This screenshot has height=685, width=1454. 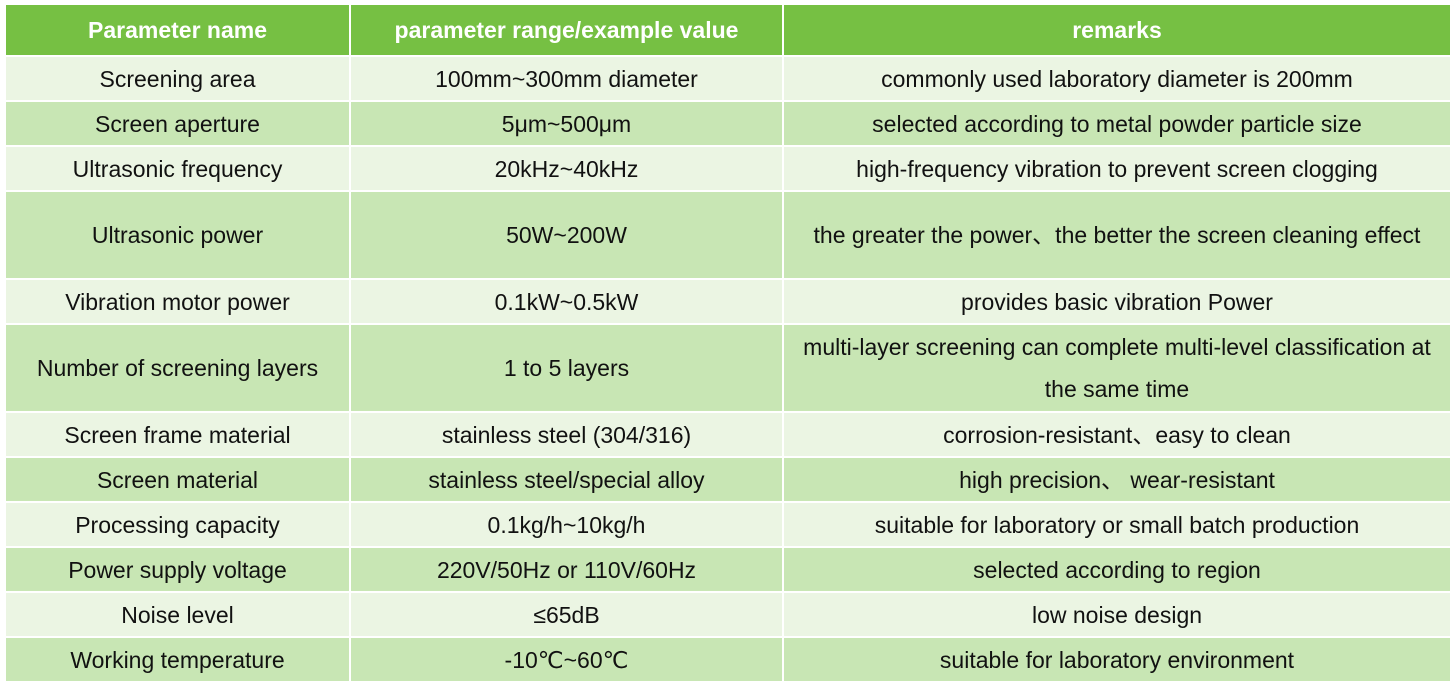 What do you see at coordinates (177, 78) in the screenshot?
I see `cell-parameter: Screening area` at bounding box center [177, 78].